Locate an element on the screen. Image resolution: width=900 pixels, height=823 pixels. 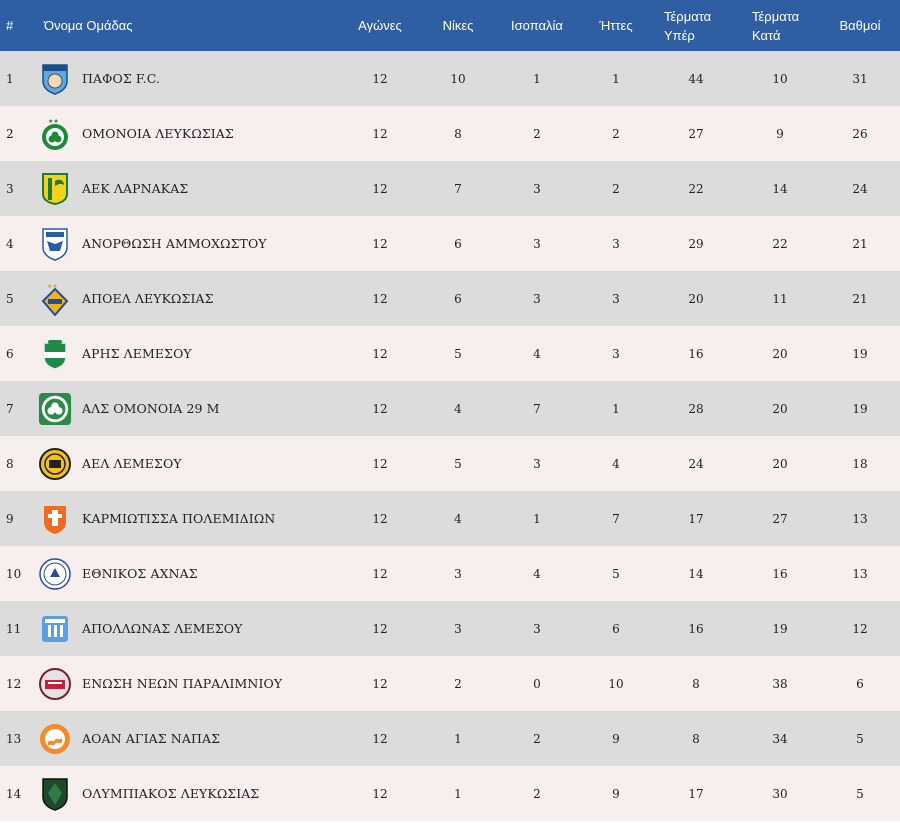
team-cell: ΑΡΗΣ ΛΕΜΕΣΟΥ is located at coordinates (188, 353).